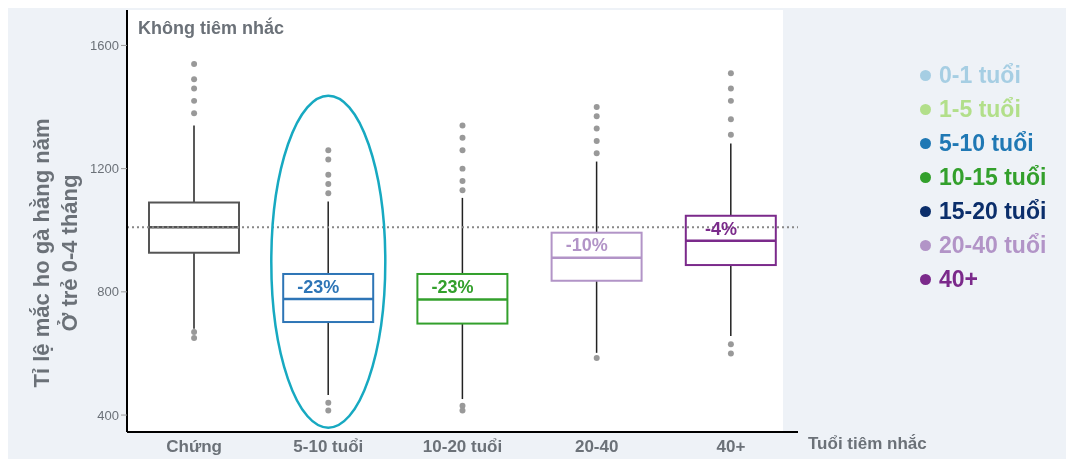 The width and height of the screenshot is (1074, 467). What do you see at coordinates (211, 28) in the screenshot?
I see `text: Không tiêm nhắc` at bounding box center [211, 28].